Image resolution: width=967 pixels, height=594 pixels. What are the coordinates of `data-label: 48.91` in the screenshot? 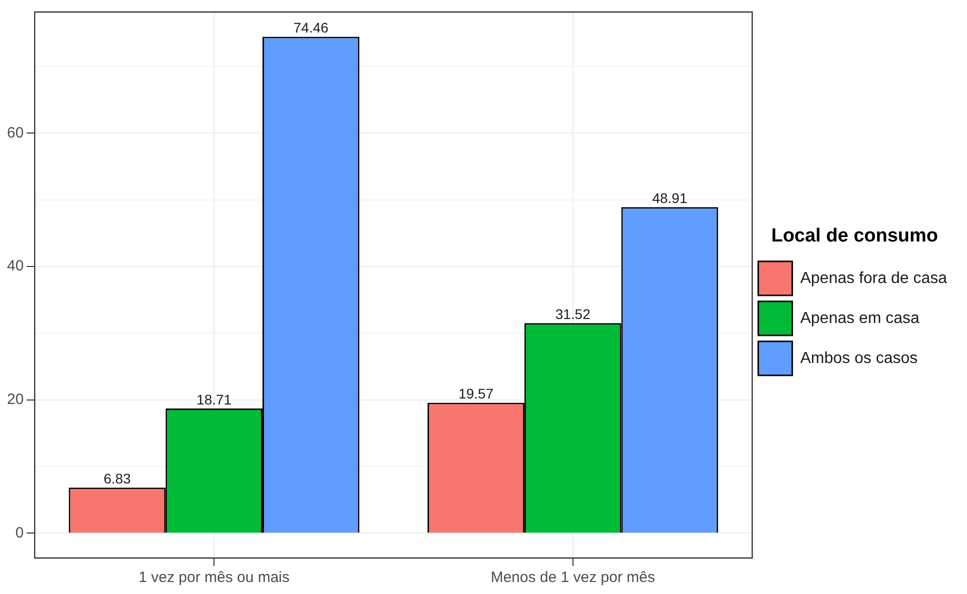 It's located at (670, 198).